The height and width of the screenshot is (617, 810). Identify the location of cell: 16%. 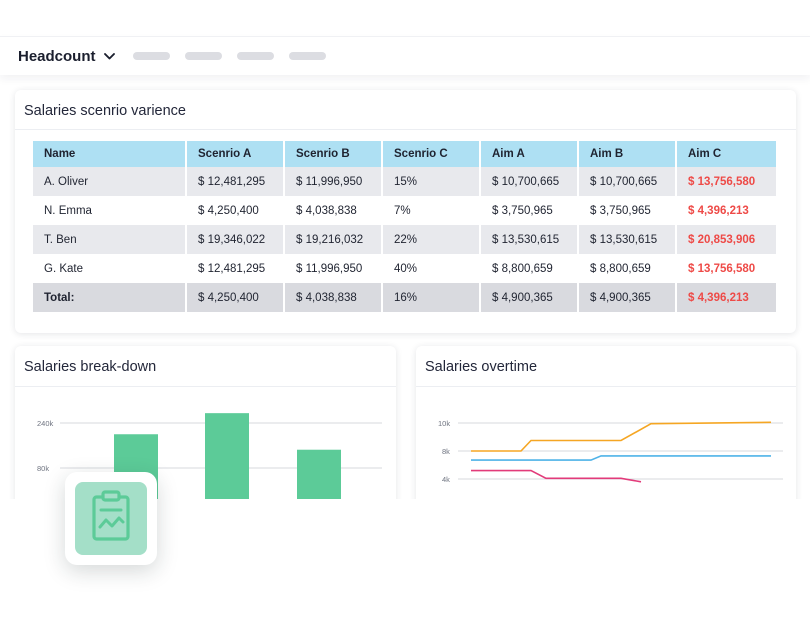
(430, 297).